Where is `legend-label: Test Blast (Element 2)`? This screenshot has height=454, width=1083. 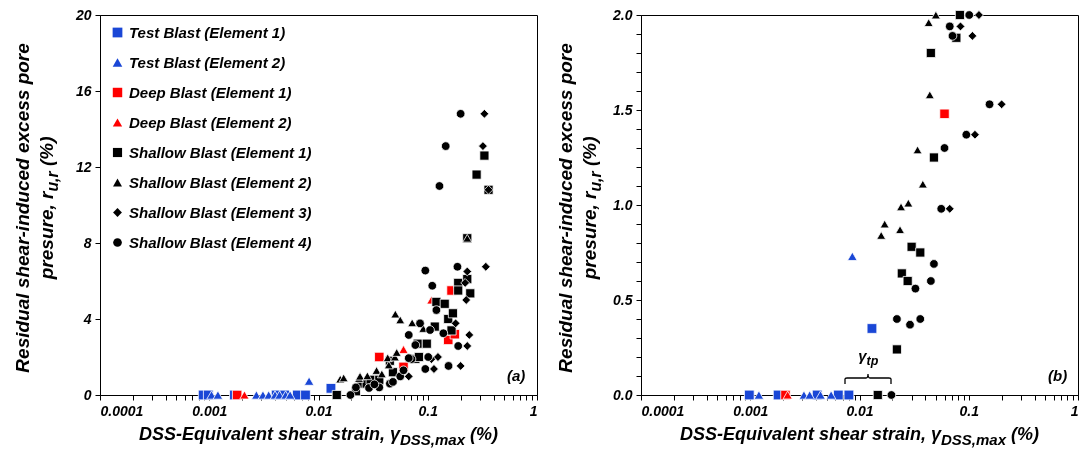 legend-label: Test Blast (Element 2) is located at coordinates (207, 62).